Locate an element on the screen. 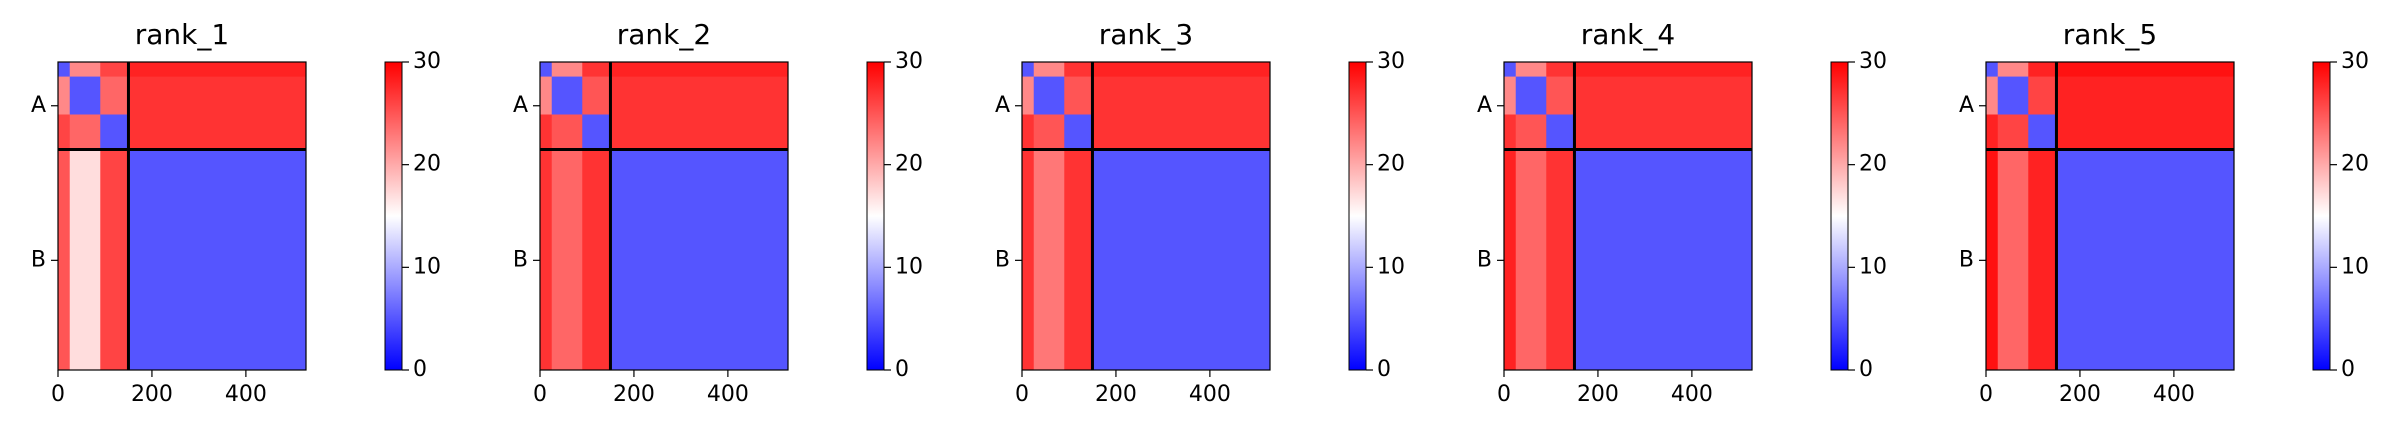  panel-title: rank_5 is located at coordinates (2110, 34).